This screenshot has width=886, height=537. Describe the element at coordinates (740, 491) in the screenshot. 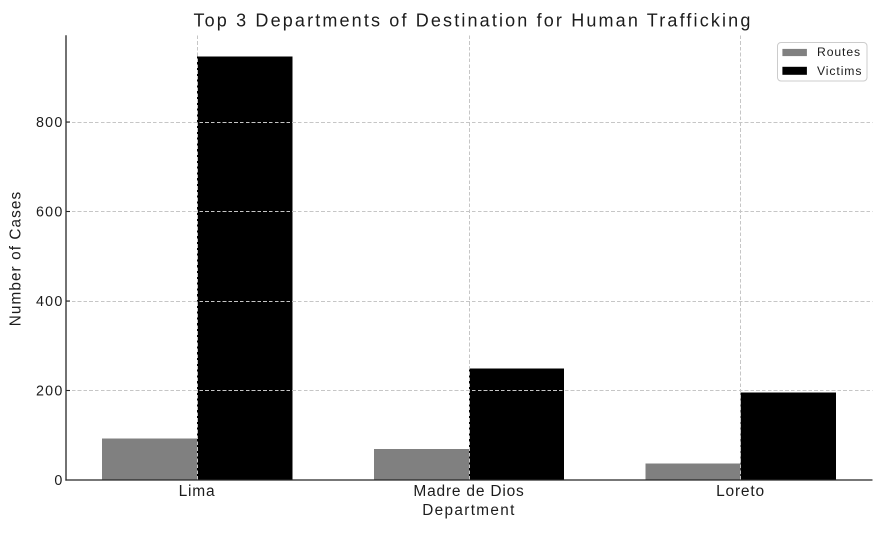

I see `svg-text: Loreto` at that location.